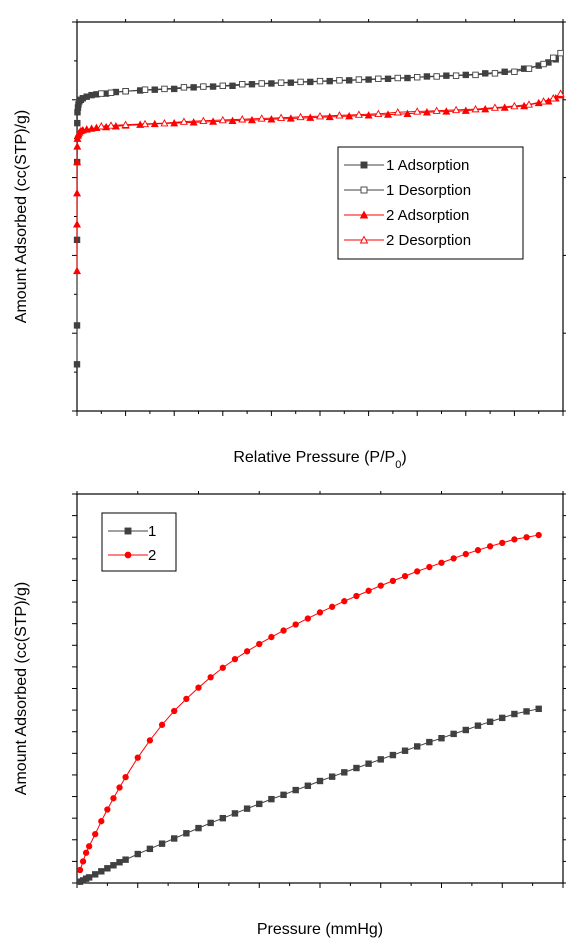  Describe the element at coordinates (320, 929) in the screenshot. I see `x-axis-title: Pressure (mmHg)` at that location.